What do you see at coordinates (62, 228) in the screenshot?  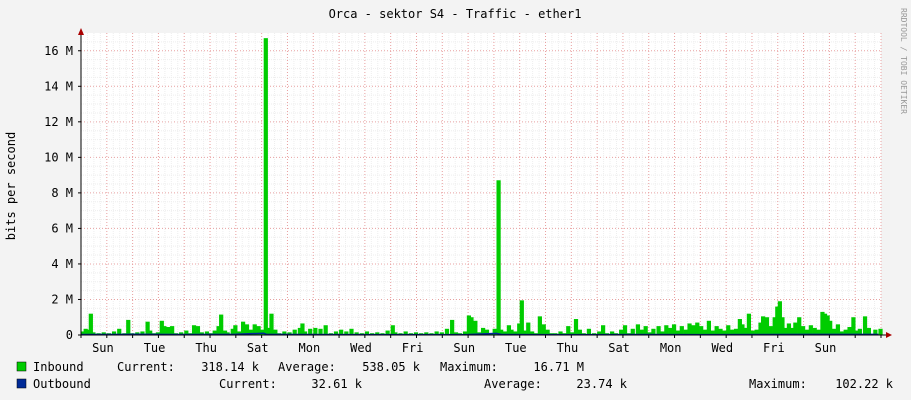 I see `y-tick-label: 6 M` at bounding box center [62, 228].